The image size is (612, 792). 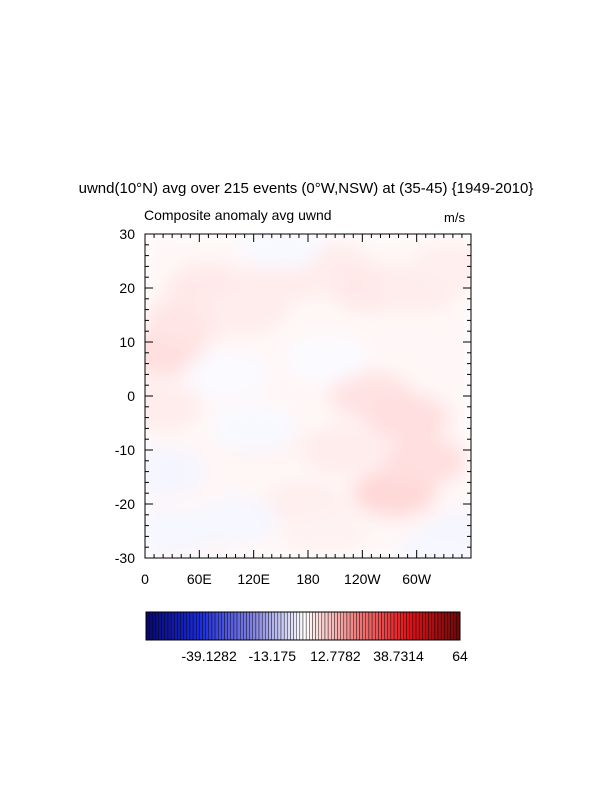 What do you see at coordinates (253, 579) in the screenshot?
I see `x-tick-label: 120E` at bounding box center [253, 579].